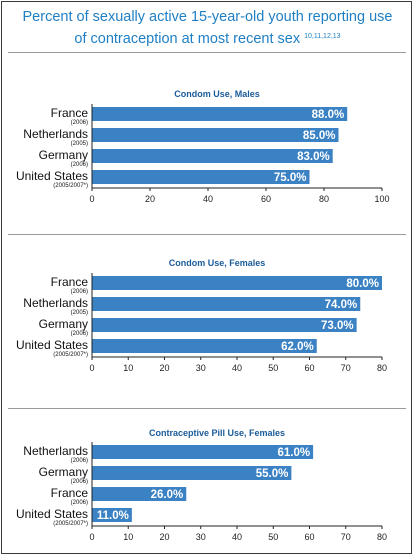  I want to click on divider-bottom, so click(207, 408).